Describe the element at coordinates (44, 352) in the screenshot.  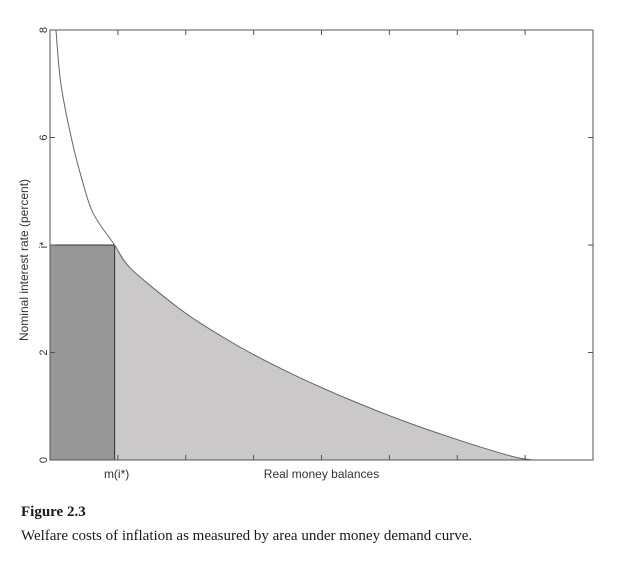
I see `y-tick-label: 2` at that location.